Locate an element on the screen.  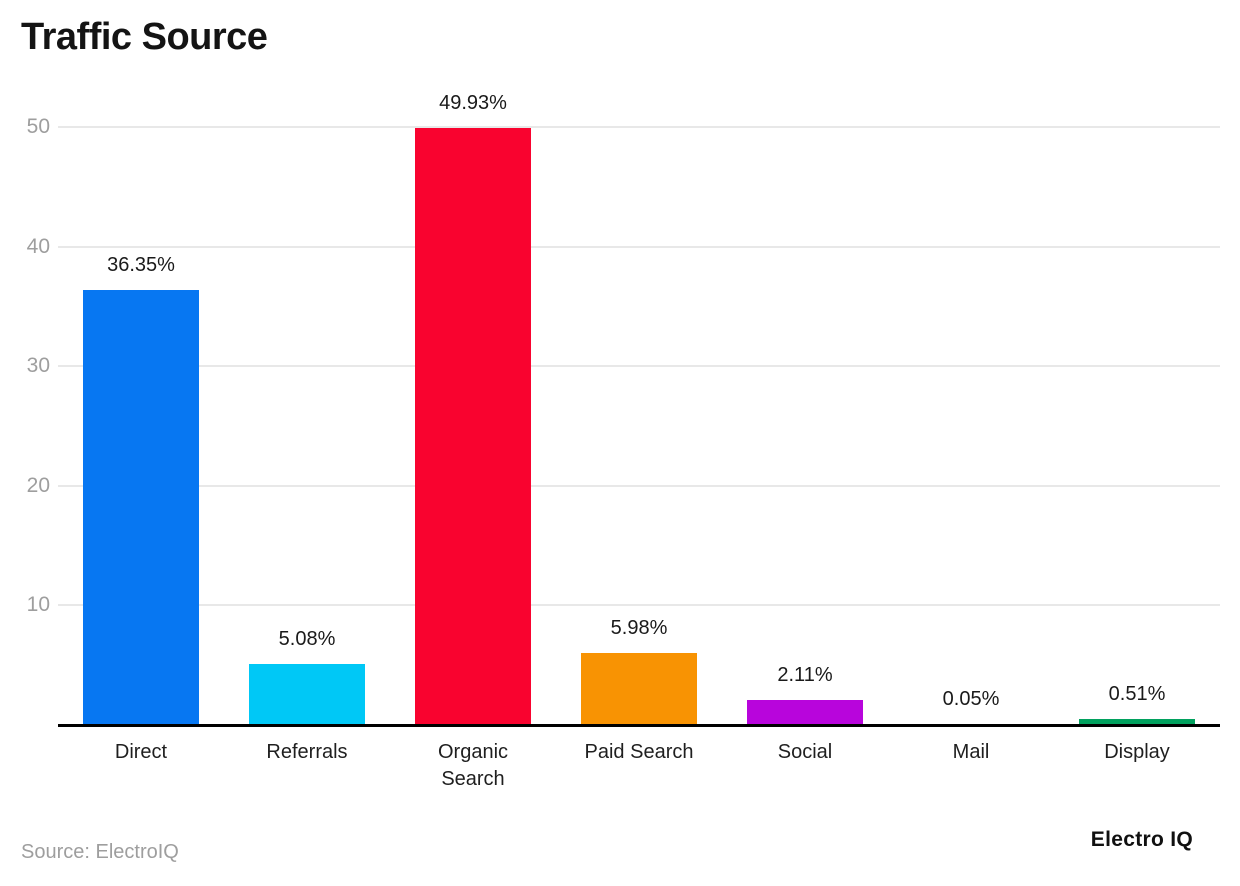
bar-referrals is located at coordinates (307, 694).